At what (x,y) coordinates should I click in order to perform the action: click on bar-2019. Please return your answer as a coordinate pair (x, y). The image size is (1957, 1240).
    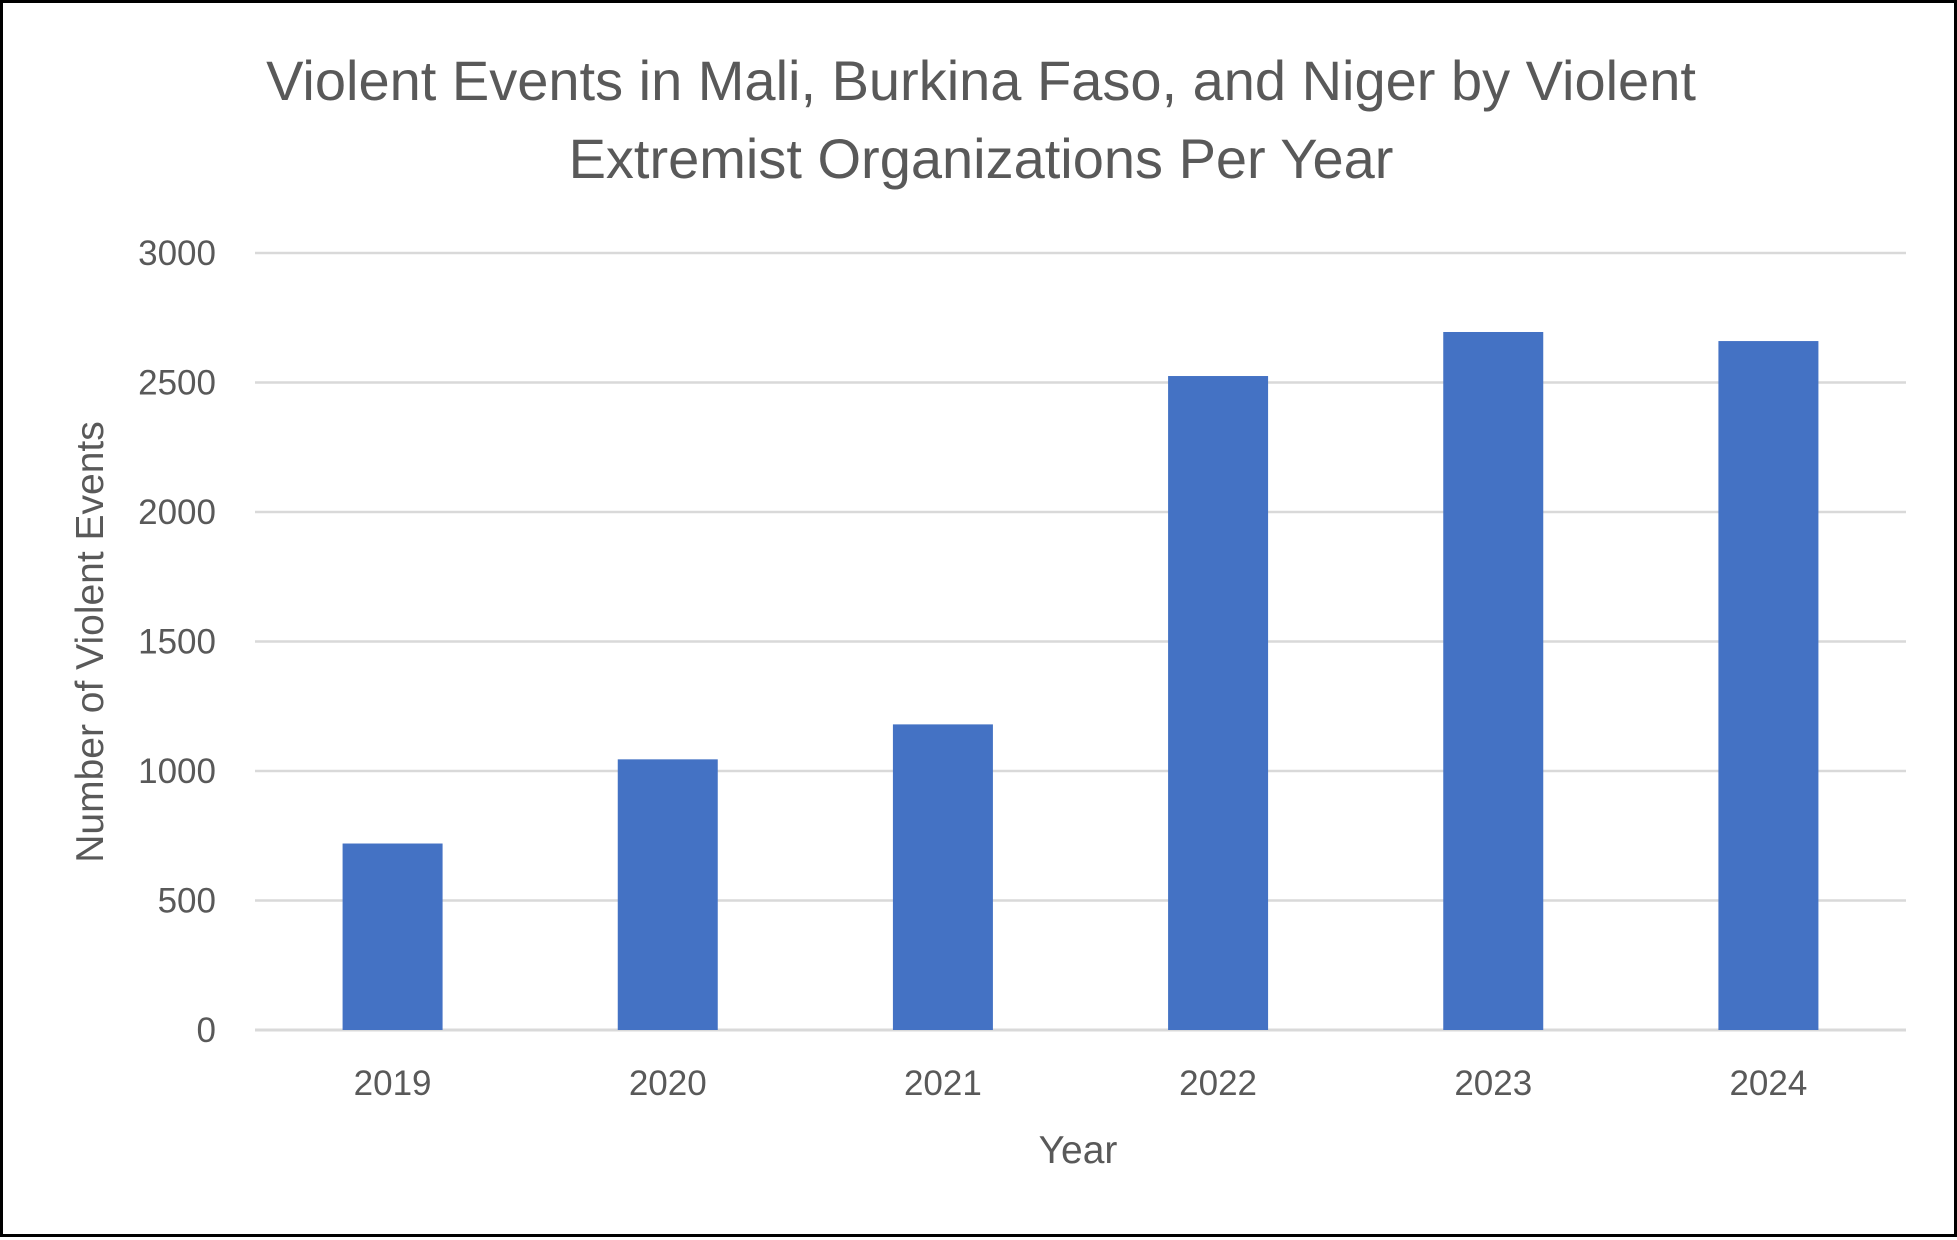
    Looking at the image, I should click on (392, 936).